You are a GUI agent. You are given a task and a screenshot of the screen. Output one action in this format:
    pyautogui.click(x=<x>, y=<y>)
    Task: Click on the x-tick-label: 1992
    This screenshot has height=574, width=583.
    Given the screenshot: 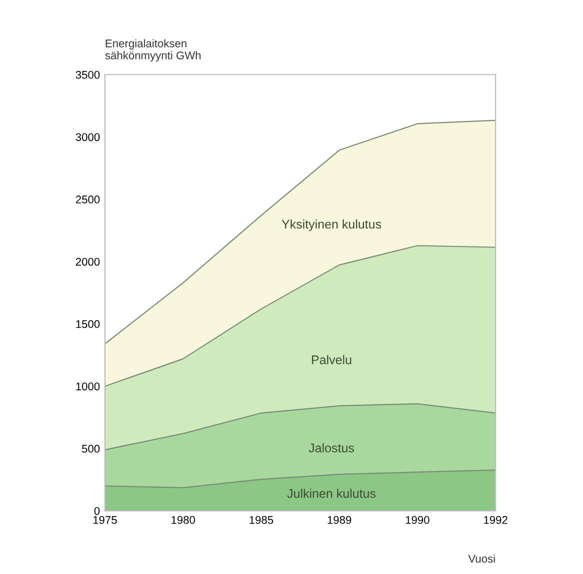 What is the action you would take?
    pyautogui.click(x=496, y=520)
    